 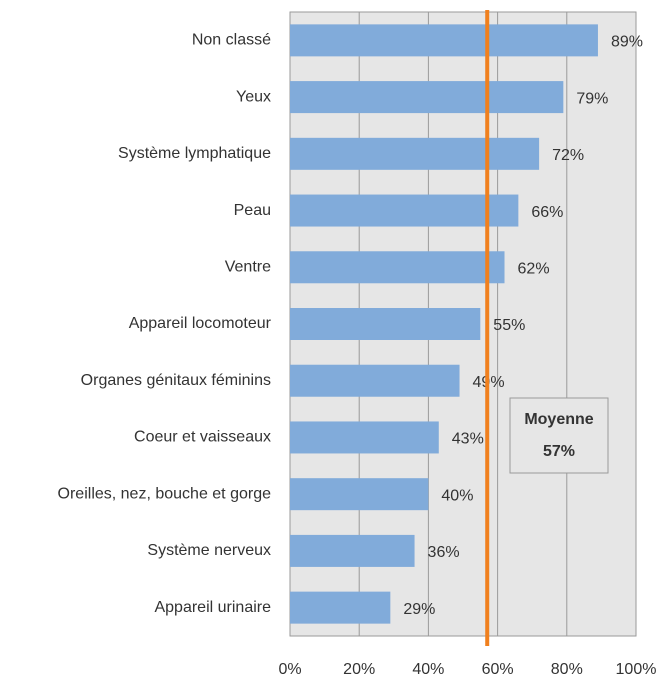 I want to click on y-tick-label: Système nerveux, so click(x=209, y=550).